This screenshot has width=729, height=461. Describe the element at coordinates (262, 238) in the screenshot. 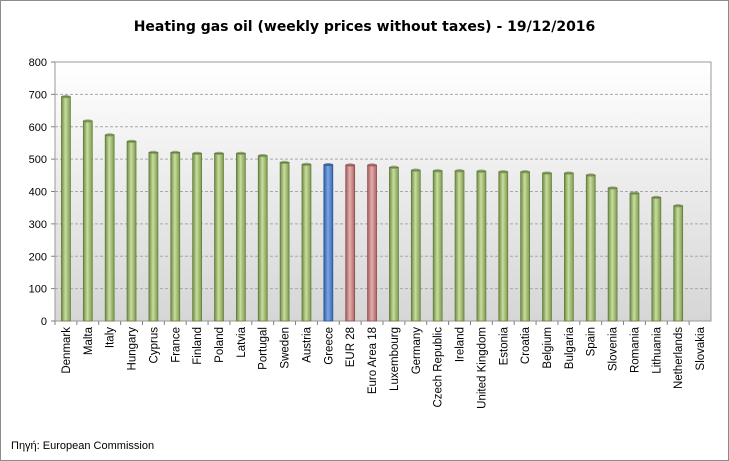

I see `bar-portugal` at that location.